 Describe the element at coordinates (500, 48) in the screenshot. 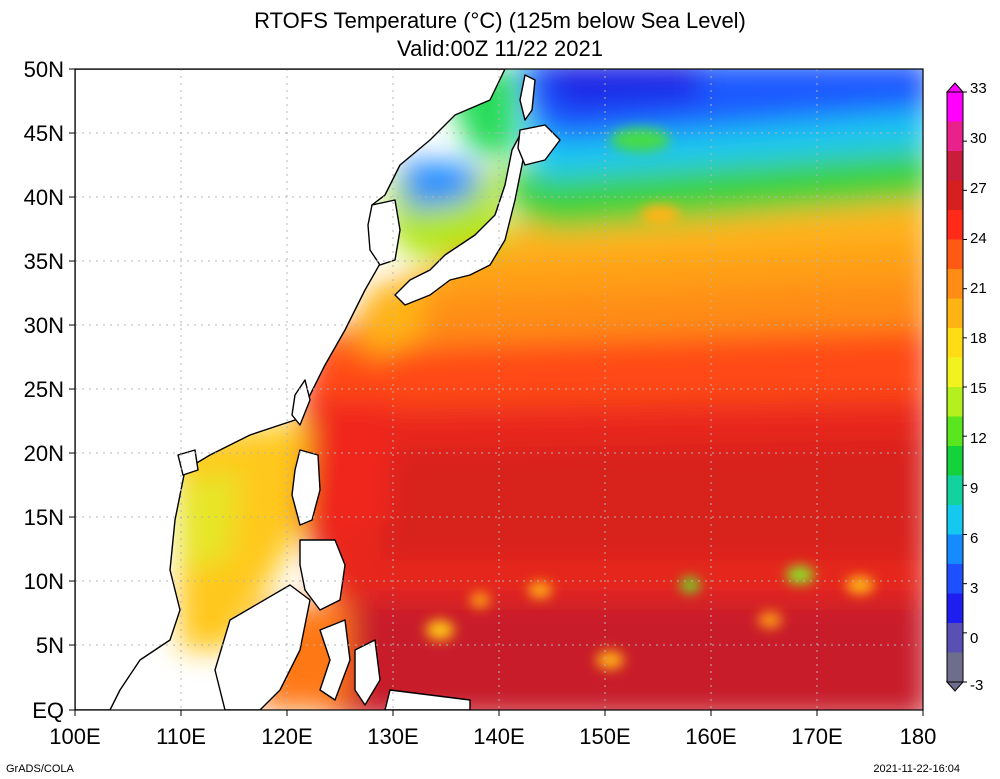

I see `map-valid-time: Valid:00Z 11/22 2021` at that location.